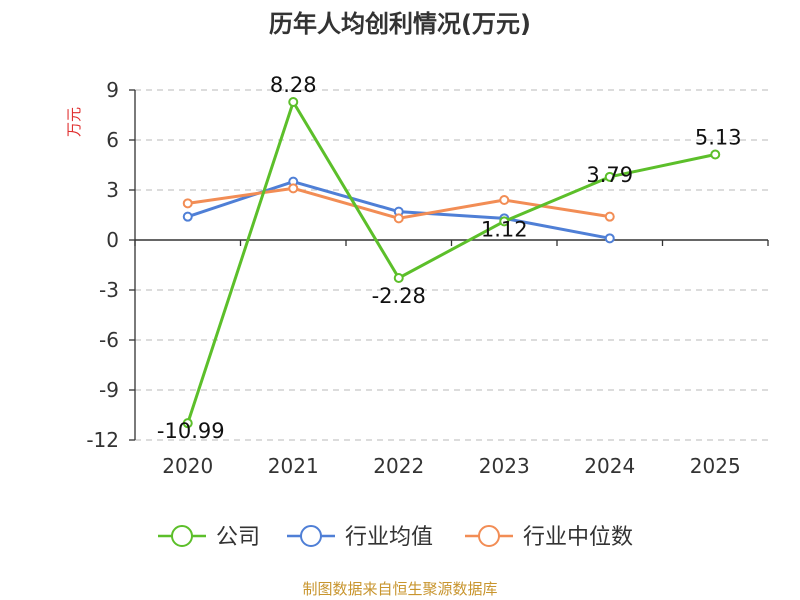  Describe the element at coordinates (109, 290) in the screenshot. I see `y-tick-label: -3` at that location.